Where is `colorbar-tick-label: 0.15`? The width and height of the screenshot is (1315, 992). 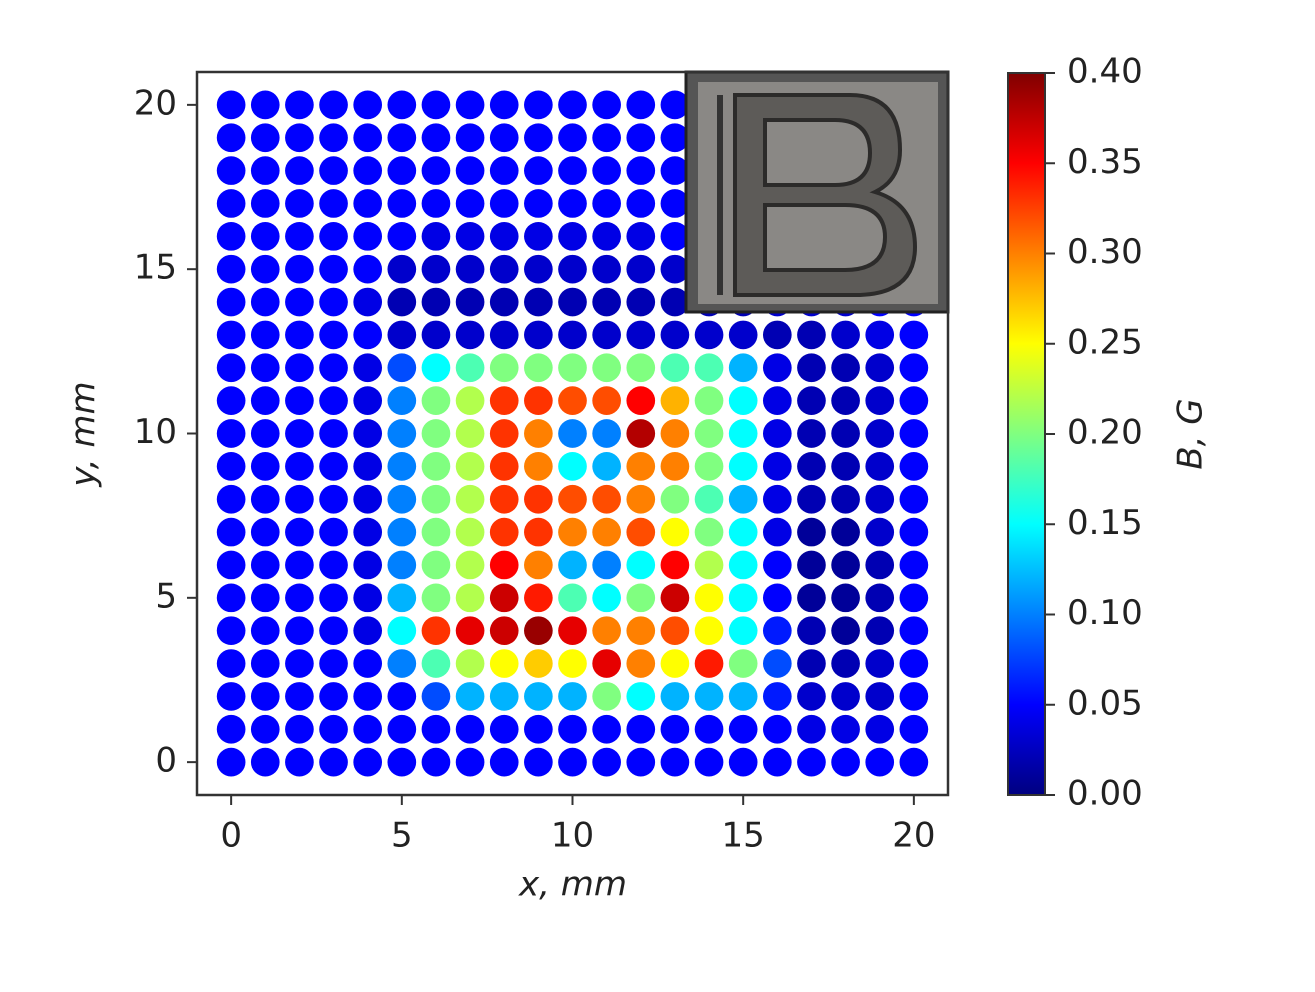
colorbar-tick-label: 0.15 is located at coordinates (1105, 523).